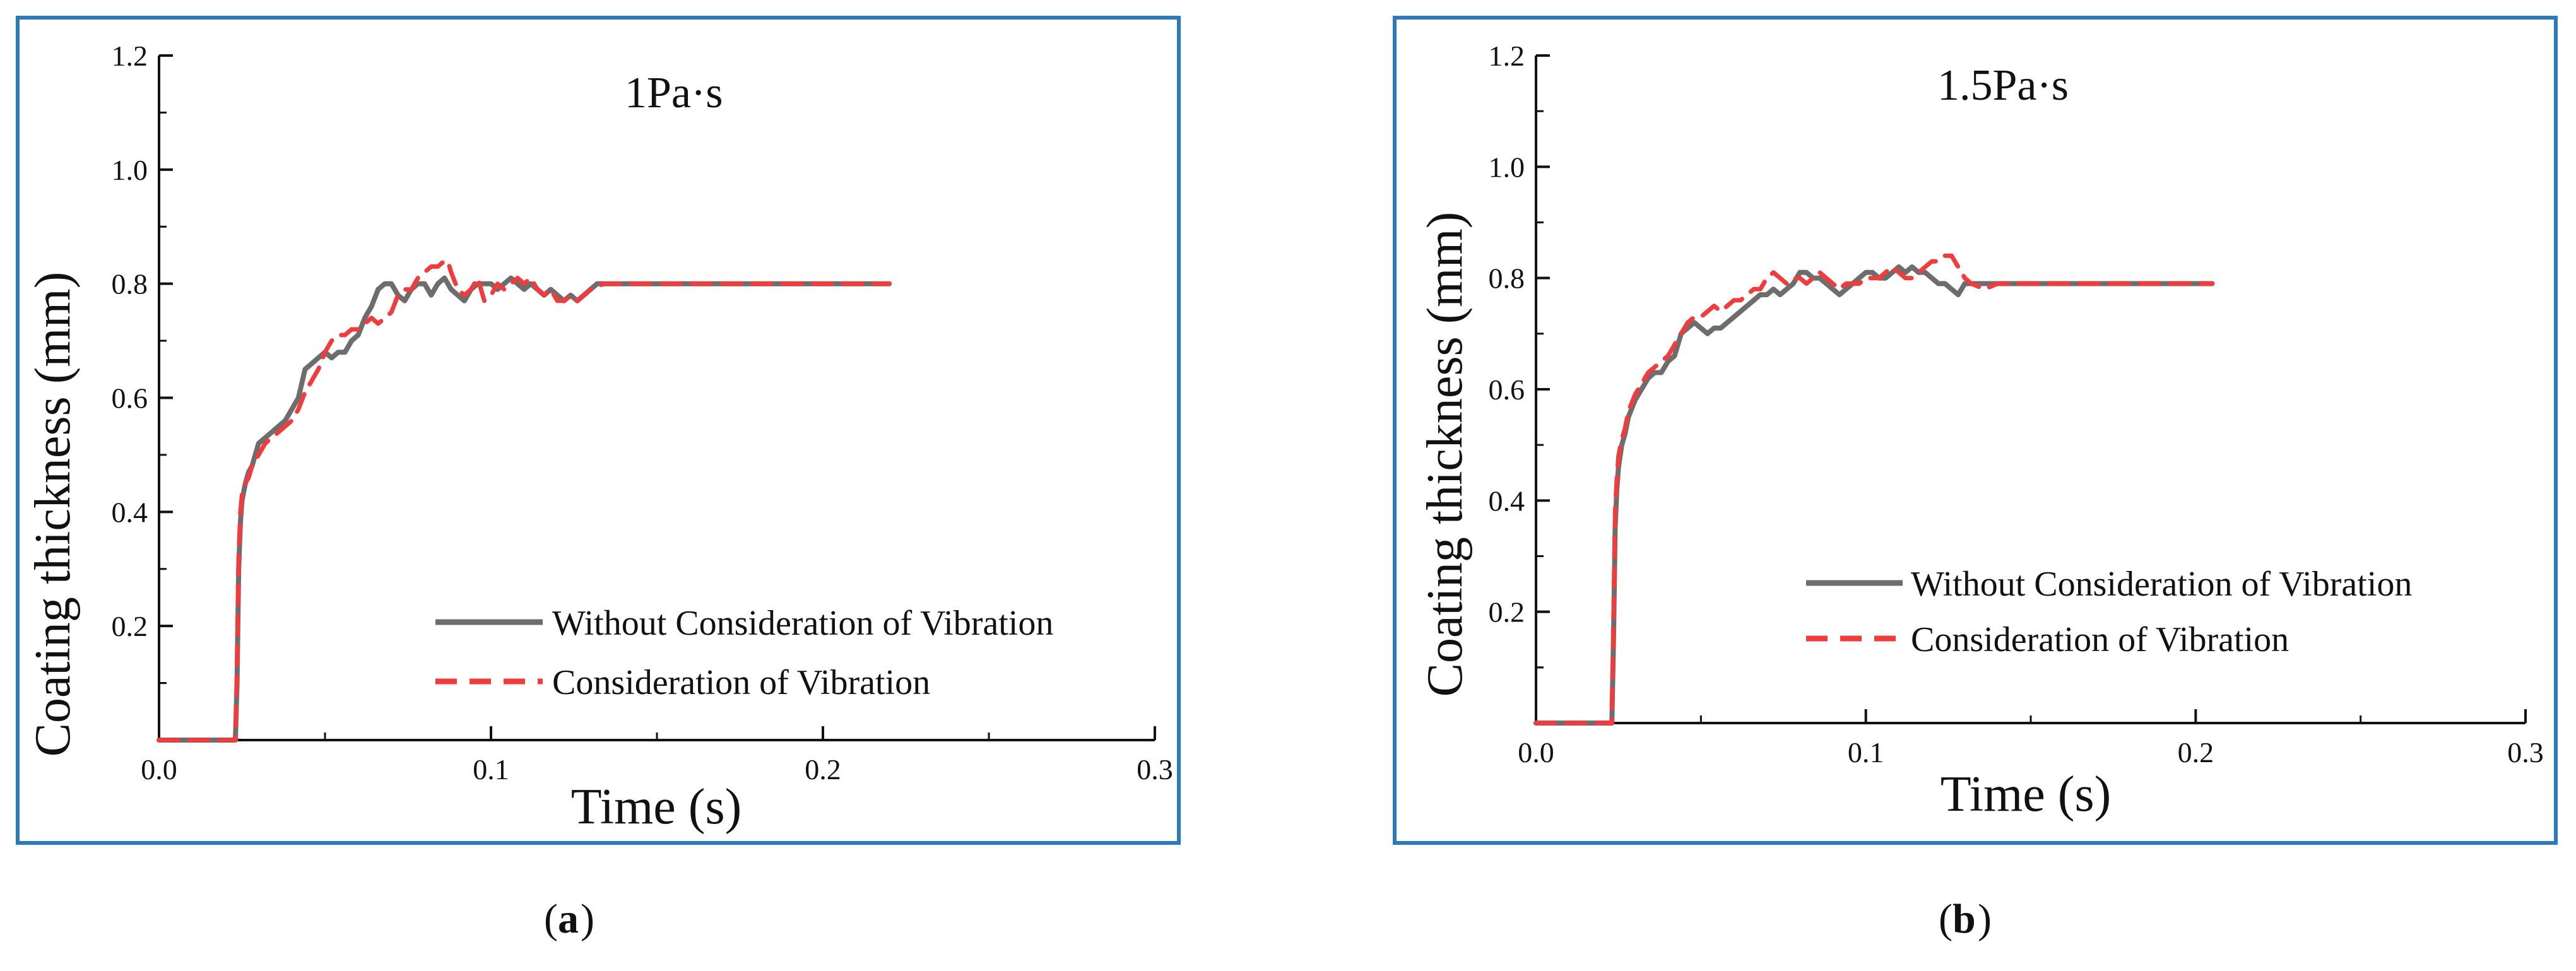  I want to click on chart-b-x-tick-label: 0.0, so click(1536, 752).